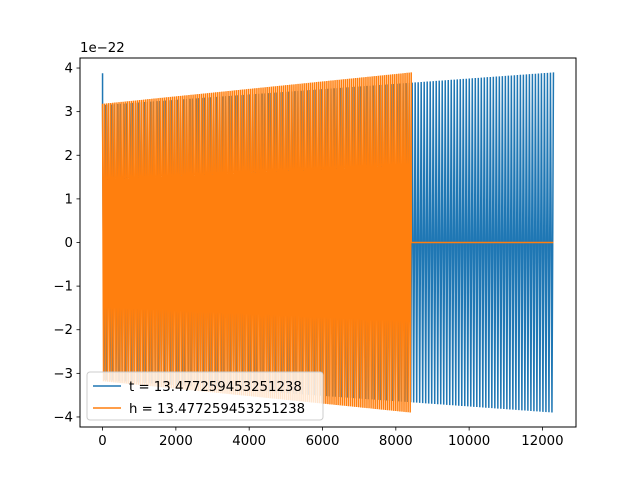 The image size is (640, 480). I want to click on y-tick-label: −1, so click(63, 287).